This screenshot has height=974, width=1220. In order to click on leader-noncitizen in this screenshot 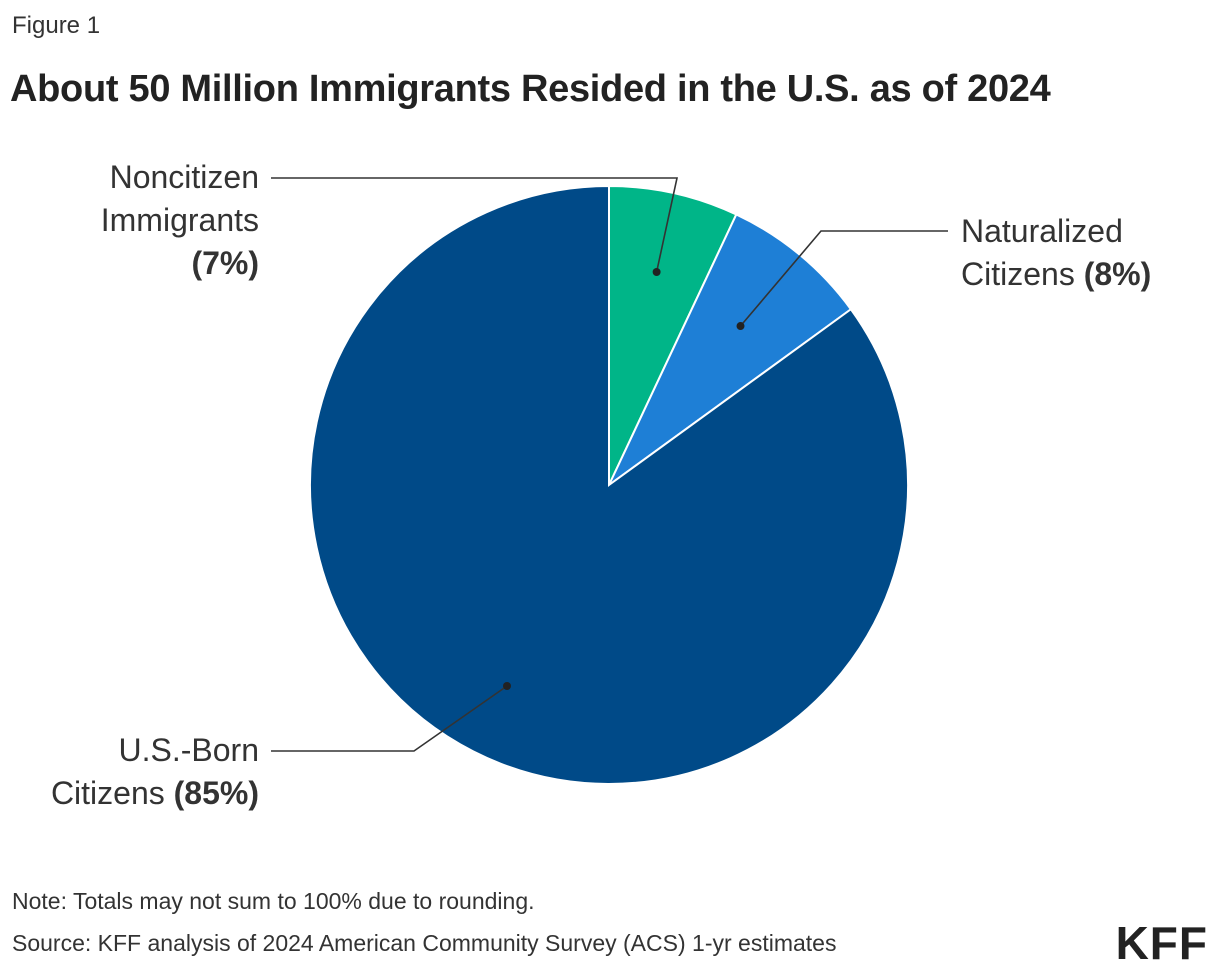, I will do `click(474, 225)`.